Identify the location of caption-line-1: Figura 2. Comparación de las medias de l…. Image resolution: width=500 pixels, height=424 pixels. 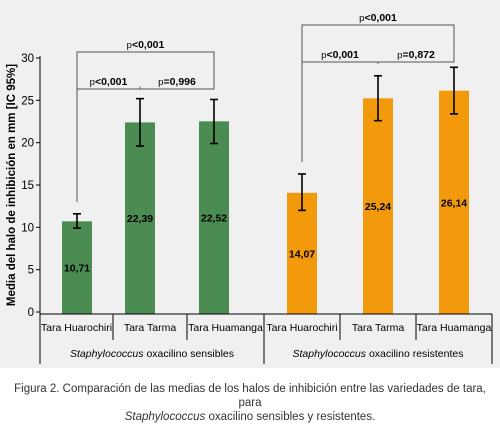
(250, 396).